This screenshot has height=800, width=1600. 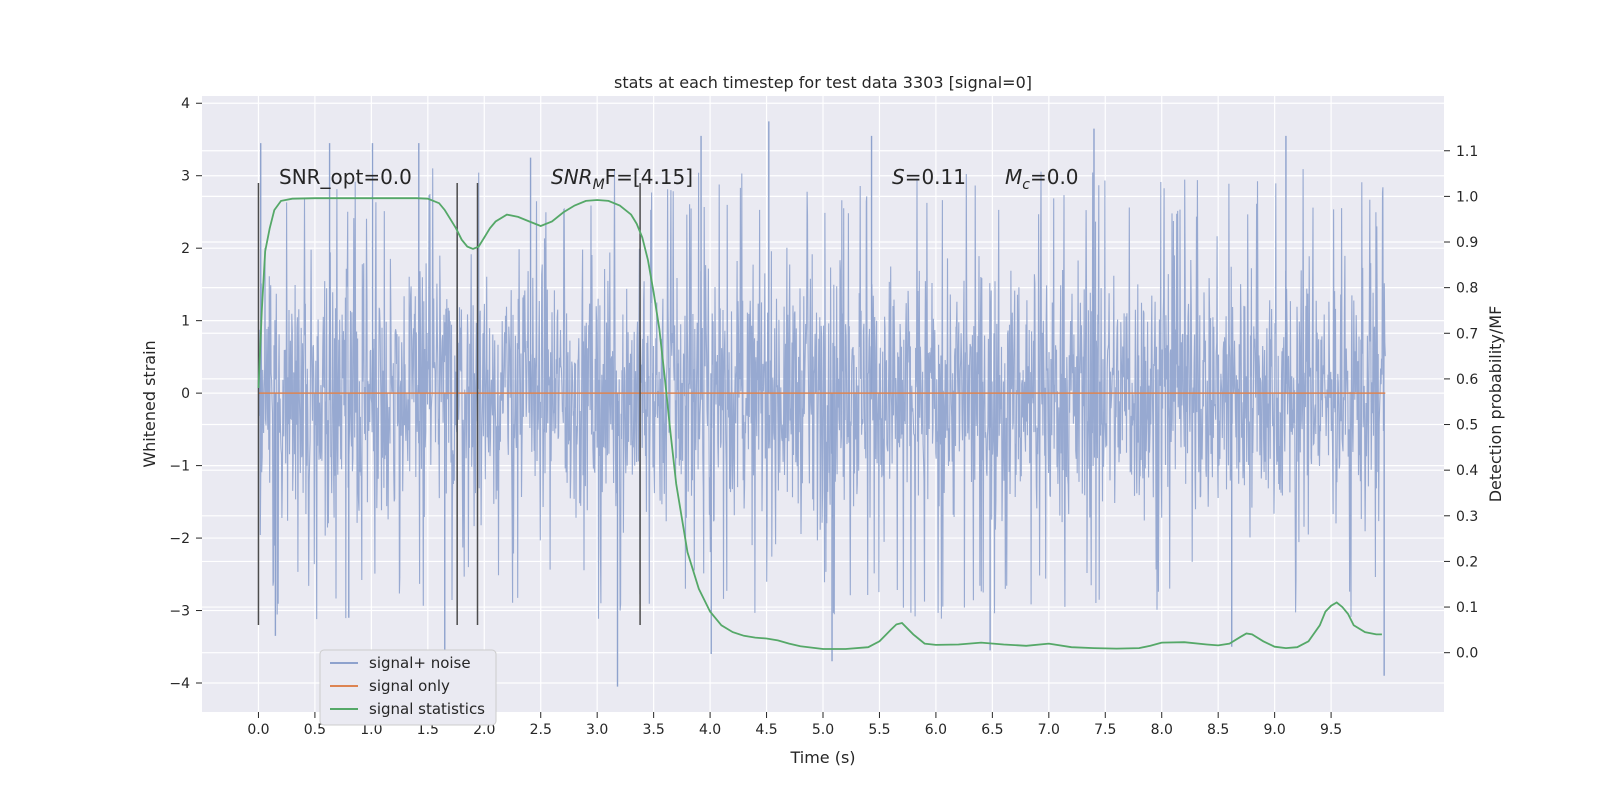 What do you see at coordinates (936, 730) in the screenshot?
I see `x-tick-label: 6.0` at bounding box center [936, 730].